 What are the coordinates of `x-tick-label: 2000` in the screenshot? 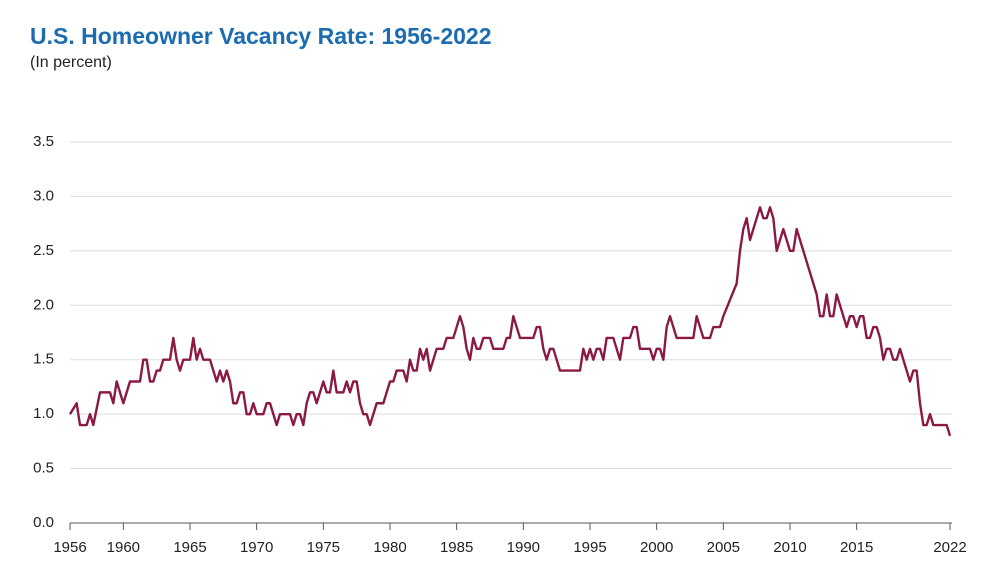 It's located at (656, 547).